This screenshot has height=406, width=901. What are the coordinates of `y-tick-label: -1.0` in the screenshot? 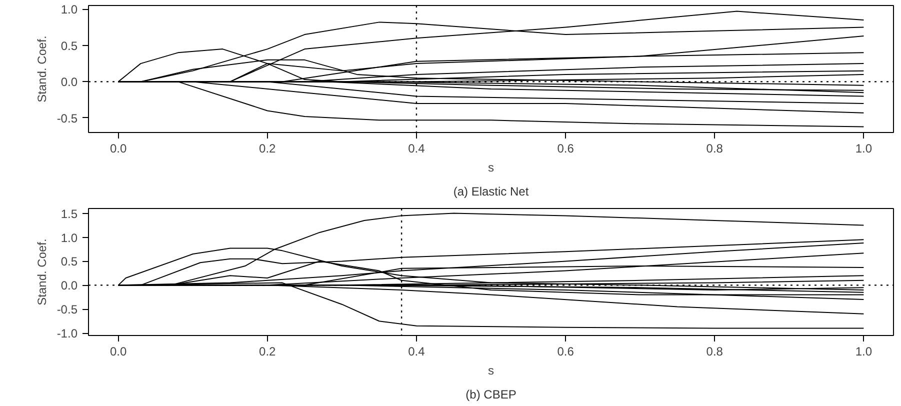 It's located at (67, 333).